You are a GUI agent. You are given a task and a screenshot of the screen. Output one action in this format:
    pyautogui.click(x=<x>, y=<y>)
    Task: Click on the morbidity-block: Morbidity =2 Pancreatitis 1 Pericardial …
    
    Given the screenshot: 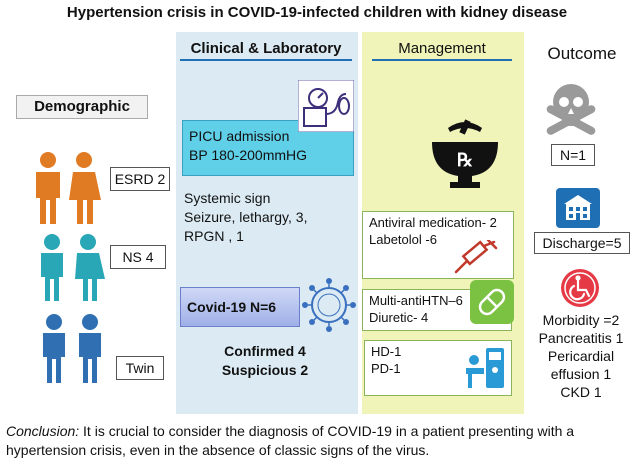 What is the action you would take?
    pyautogui.click(x=581, y=356)
    